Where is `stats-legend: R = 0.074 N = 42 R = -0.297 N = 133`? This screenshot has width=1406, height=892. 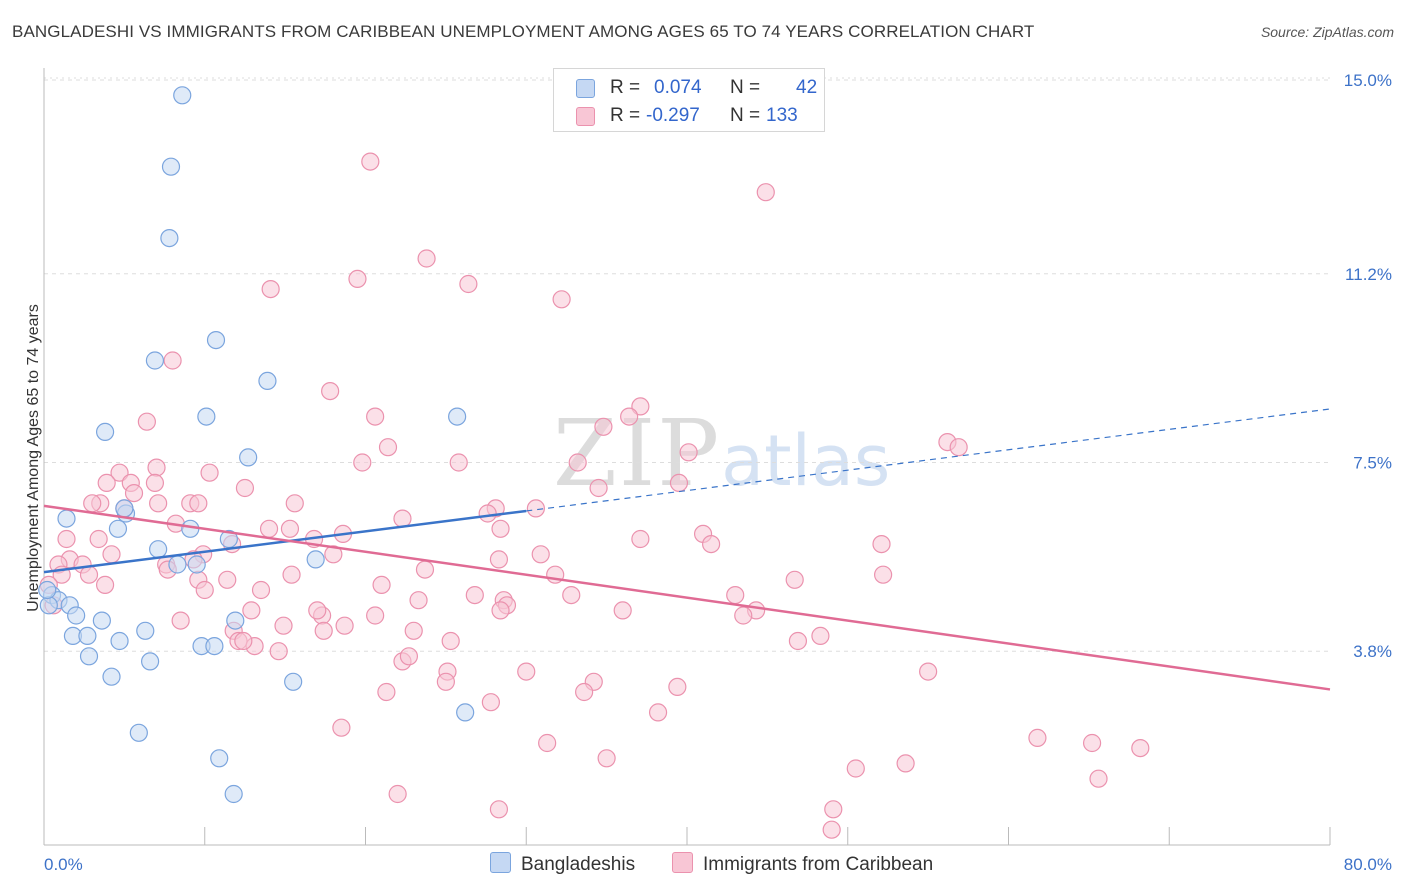 stats-legend: R = 0.074 N = 42 R = -0.297 N = 133 is located at coordinates (689, 100).